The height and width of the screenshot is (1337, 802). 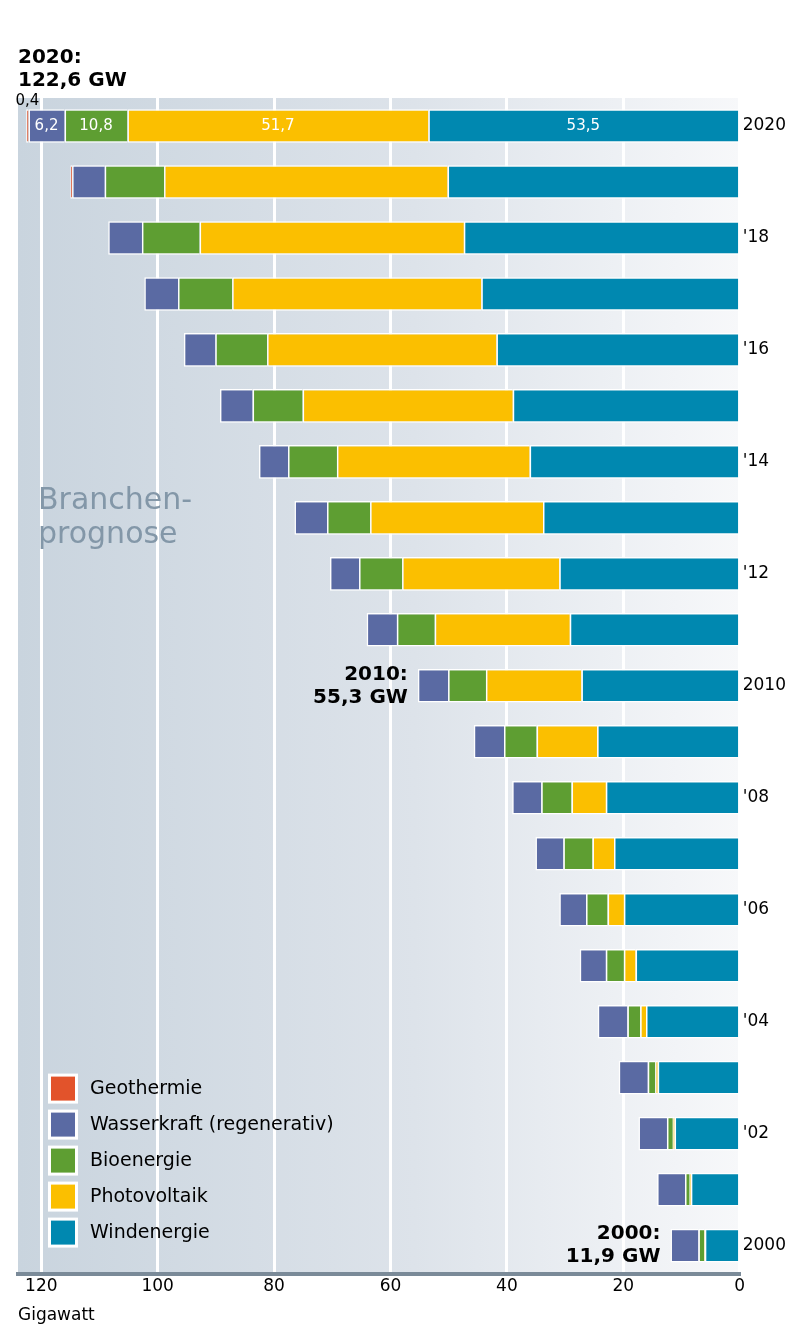 I want to click on y-tick-label: '06, so click(x=756, y=908).